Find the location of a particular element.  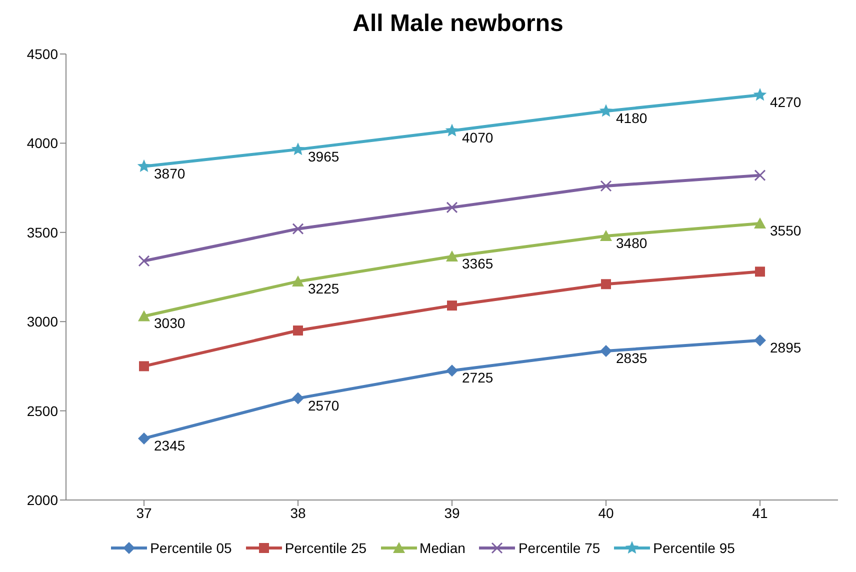

data-label: 3365 is located at coordinates (478, 263).